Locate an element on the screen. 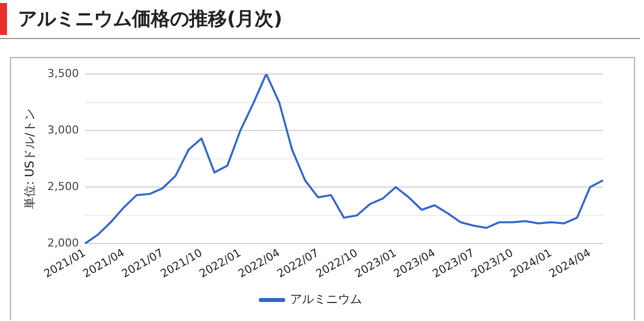 The image size is (644, 321). y-axis-title: 単位: USドル/トン is located at coordinates (29, 159).